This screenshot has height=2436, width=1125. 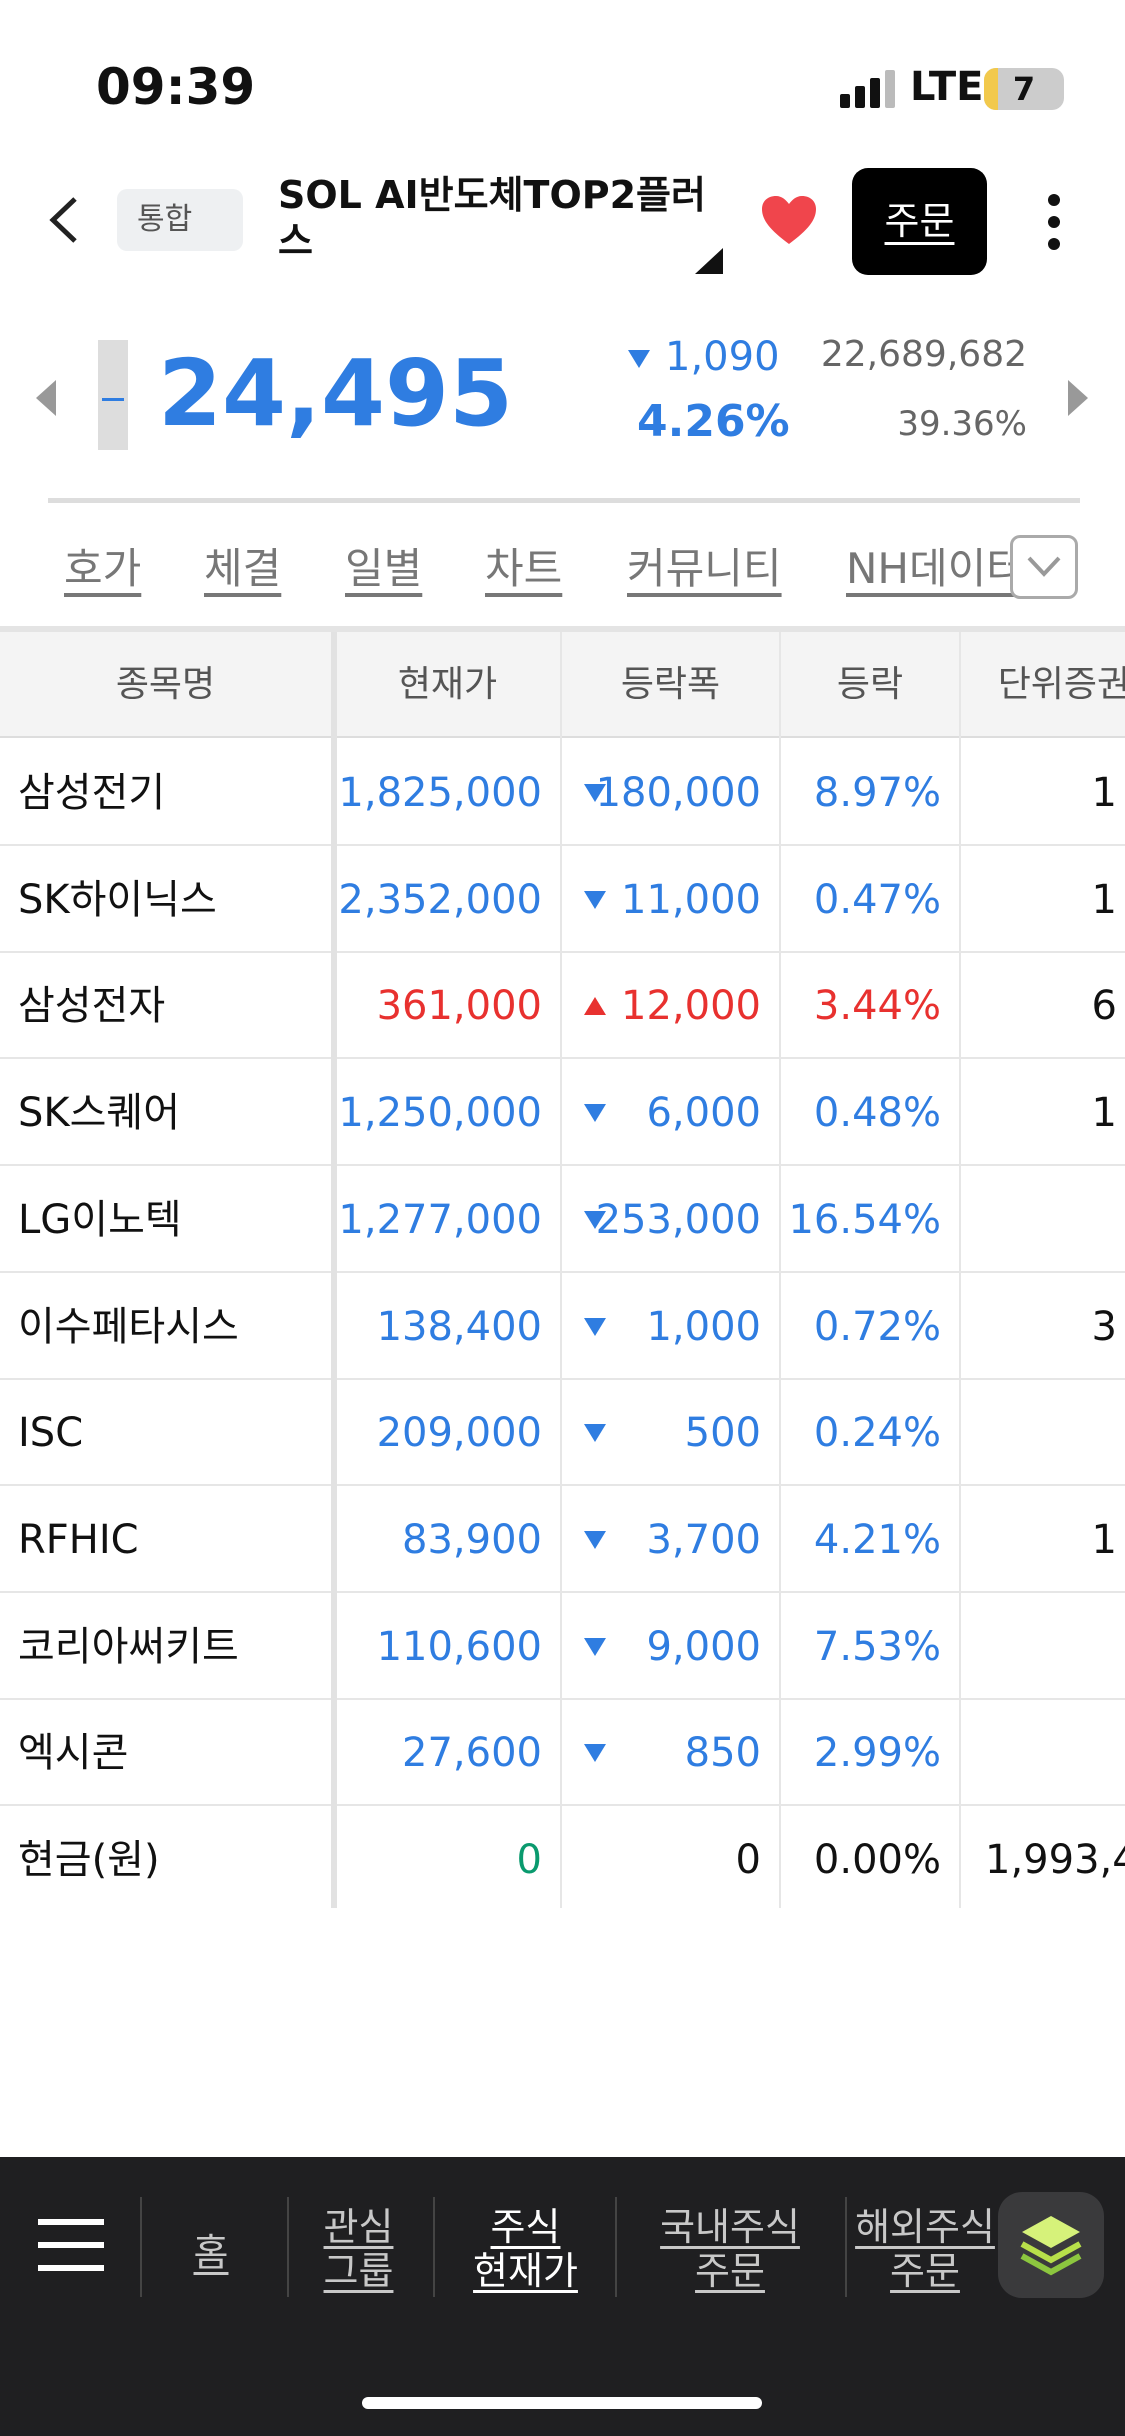 I want to click on menu-icon, so click(x=71, y=2245).